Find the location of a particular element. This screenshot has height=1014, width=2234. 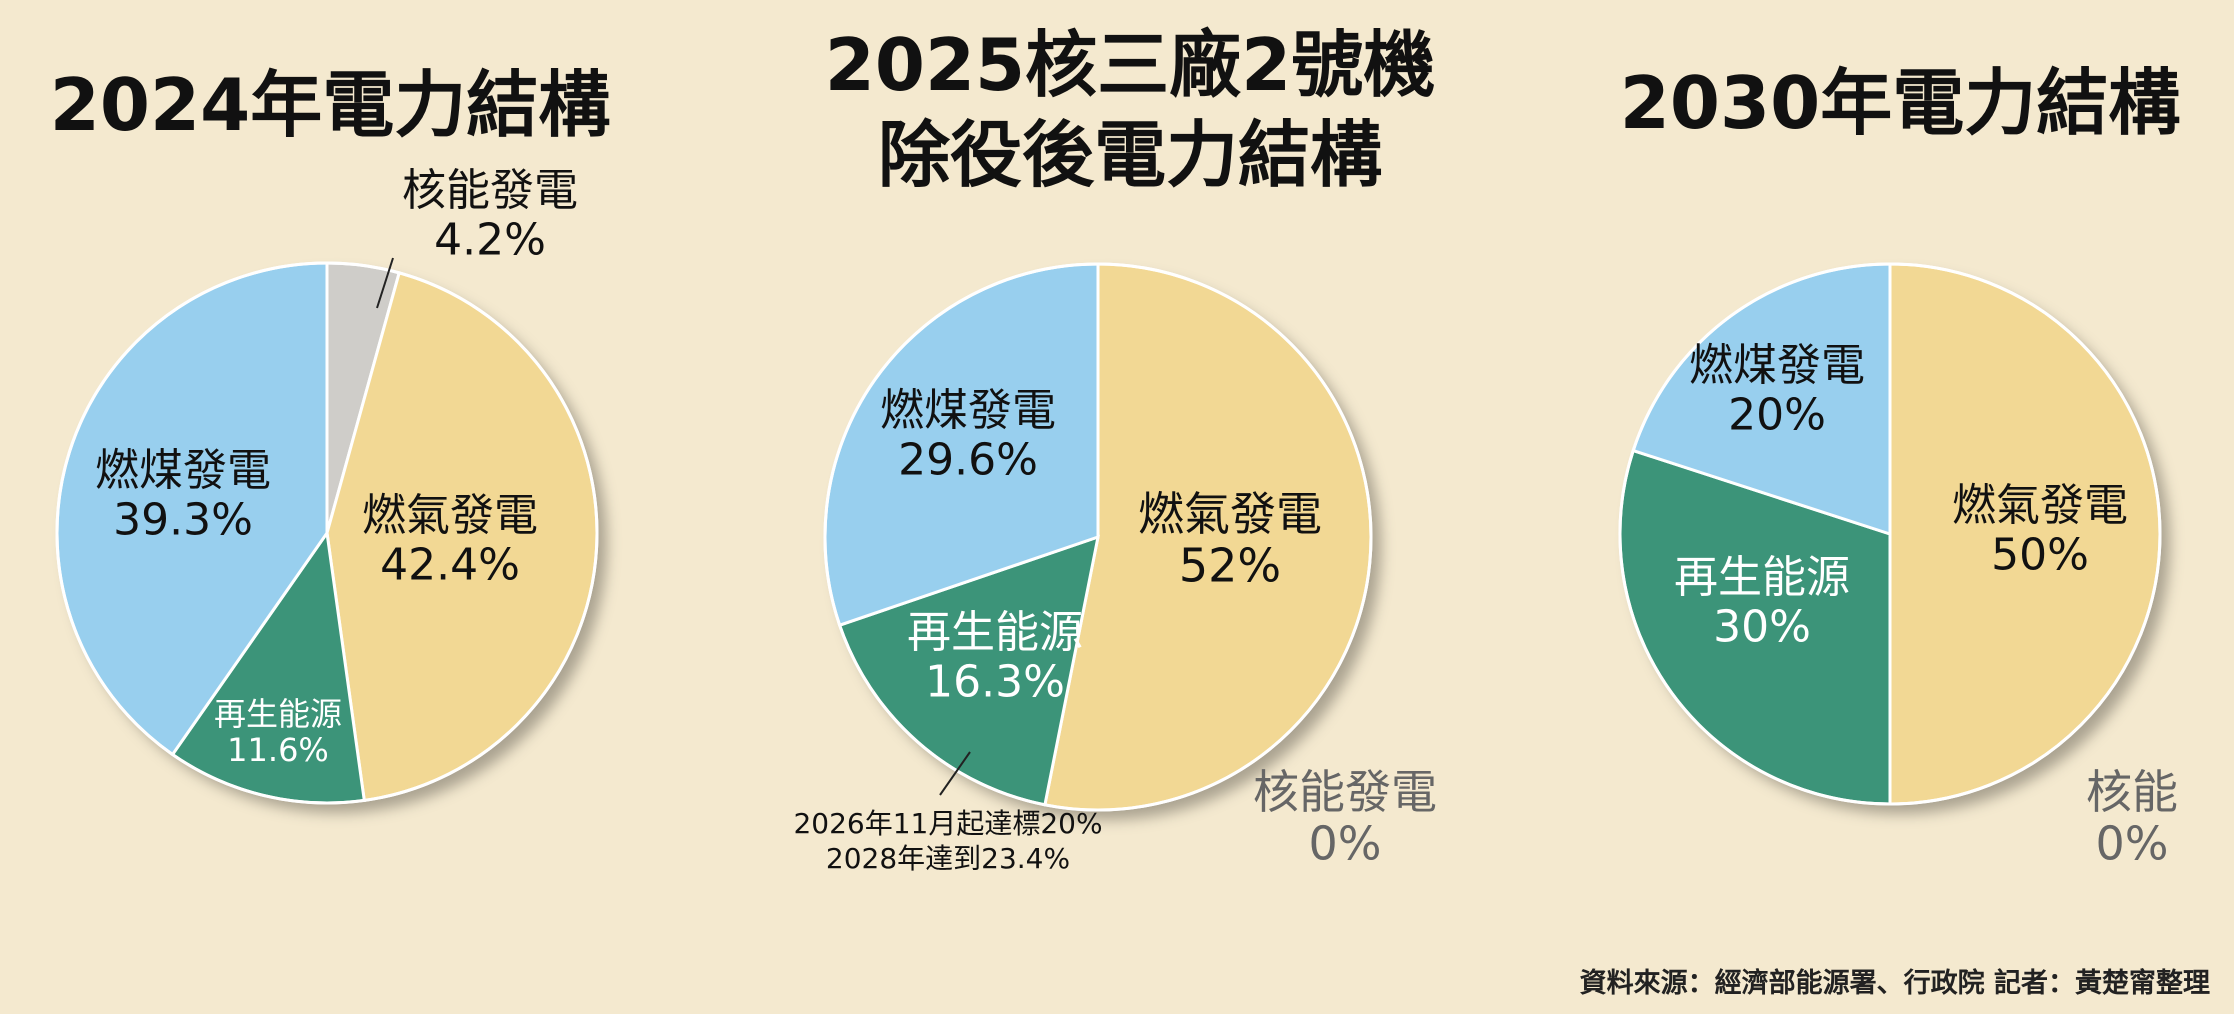

annotation-leader is located at coordinates (955, 773).